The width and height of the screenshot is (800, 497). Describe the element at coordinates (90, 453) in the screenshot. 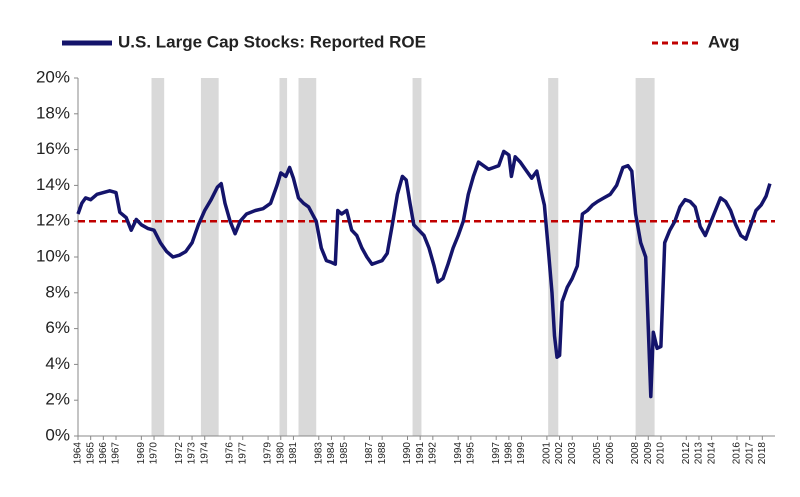

I see `x-tick-label: 1965` at that location.